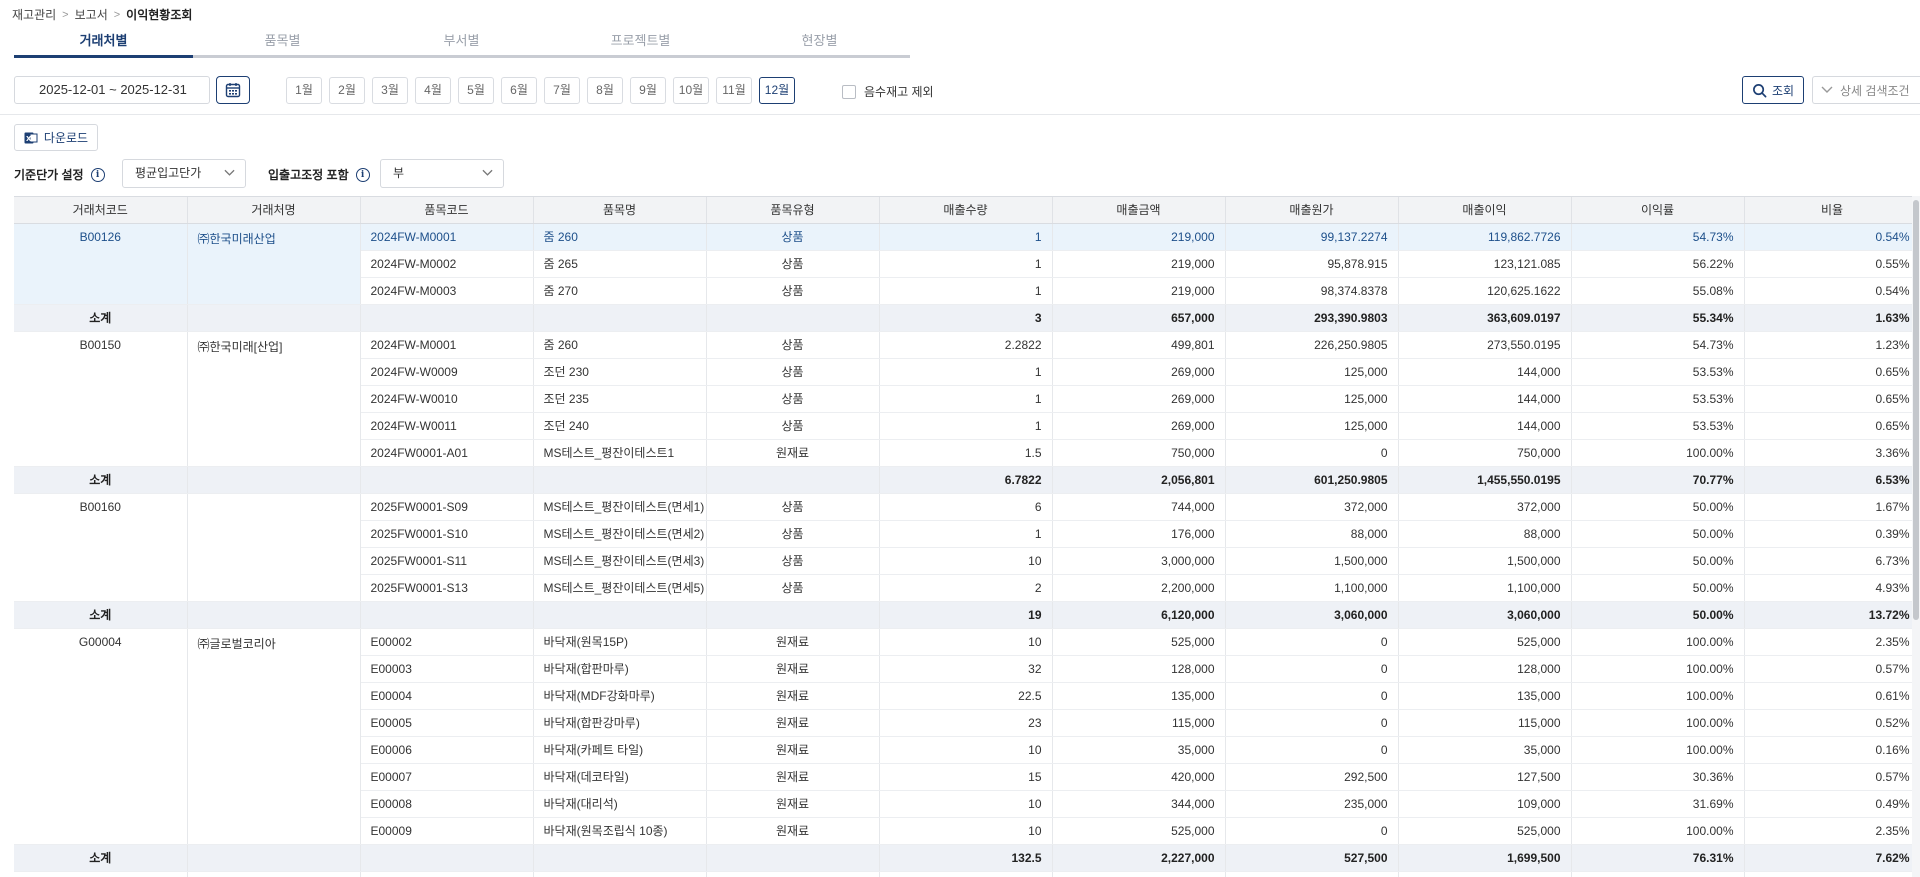 This screenshot has width=1920, height=877. I want to click on svg-text: X, so click(29, 139).